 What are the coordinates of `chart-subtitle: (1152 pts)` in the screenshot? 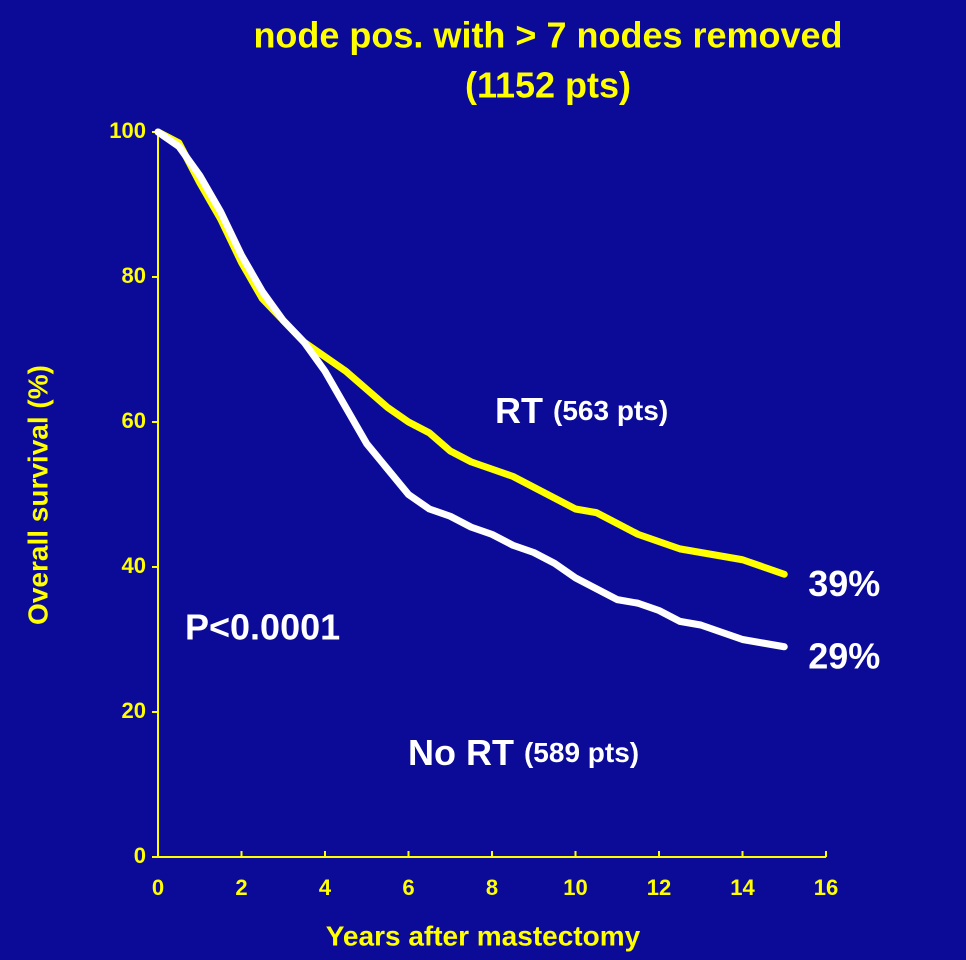 It's located at (548, 85).